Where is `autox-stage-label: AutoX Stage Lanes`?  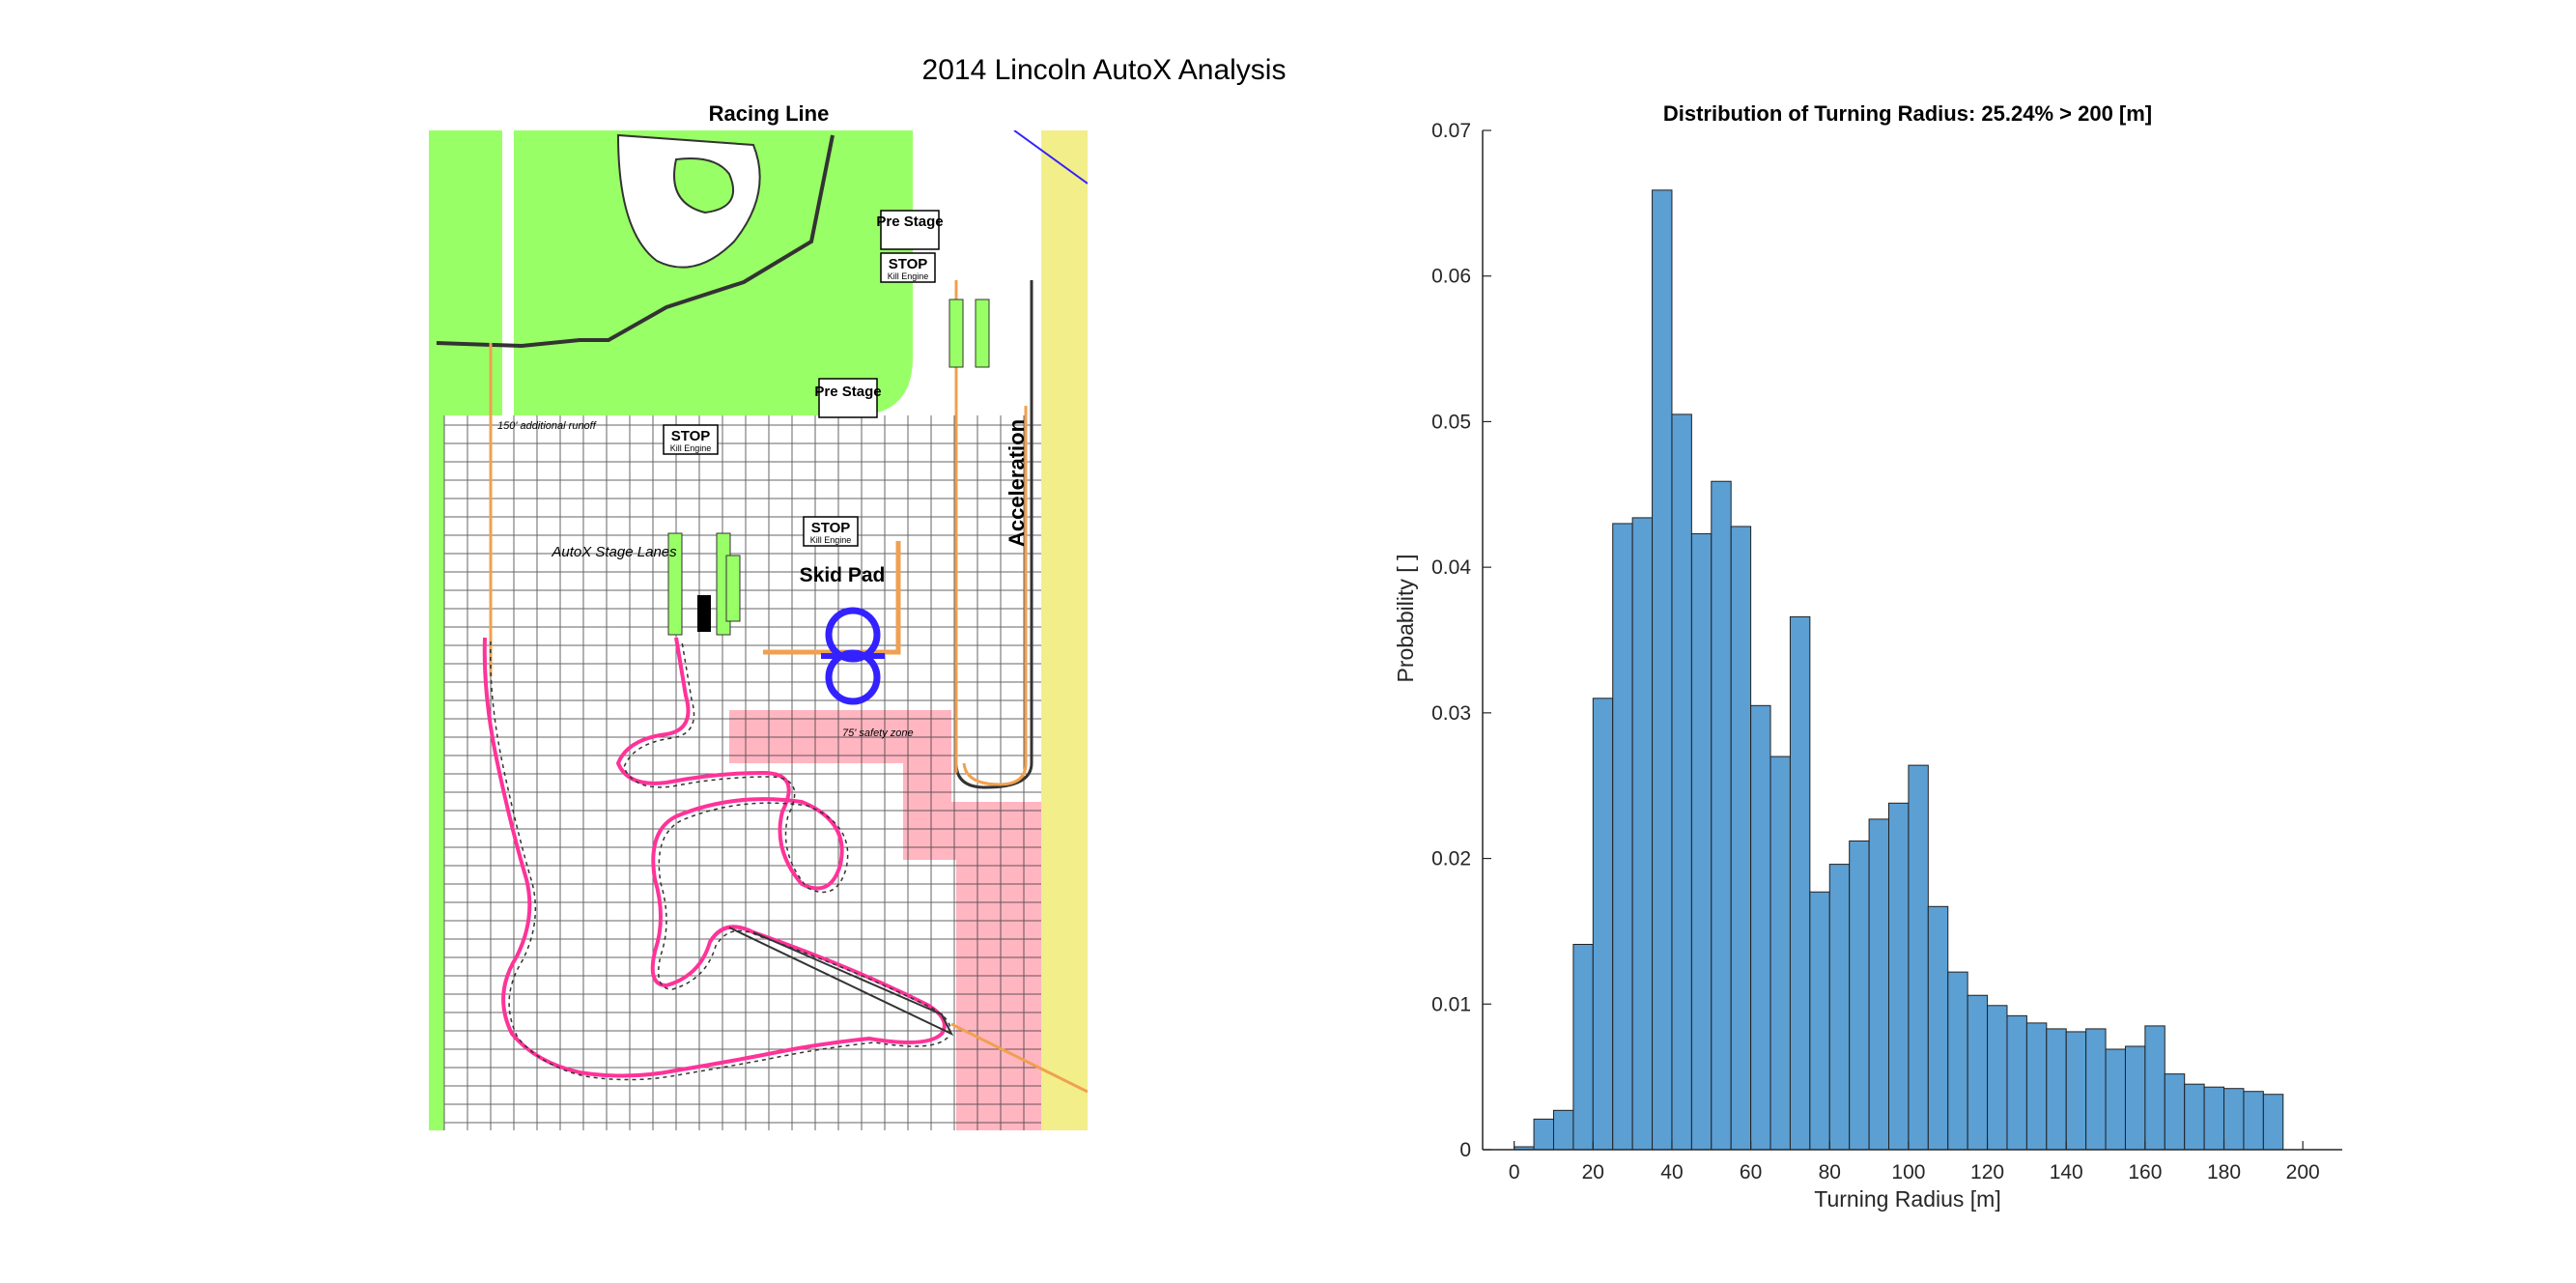
autox-stage-label: AutoX Stage Lanes is located at coordinates (614, 552).